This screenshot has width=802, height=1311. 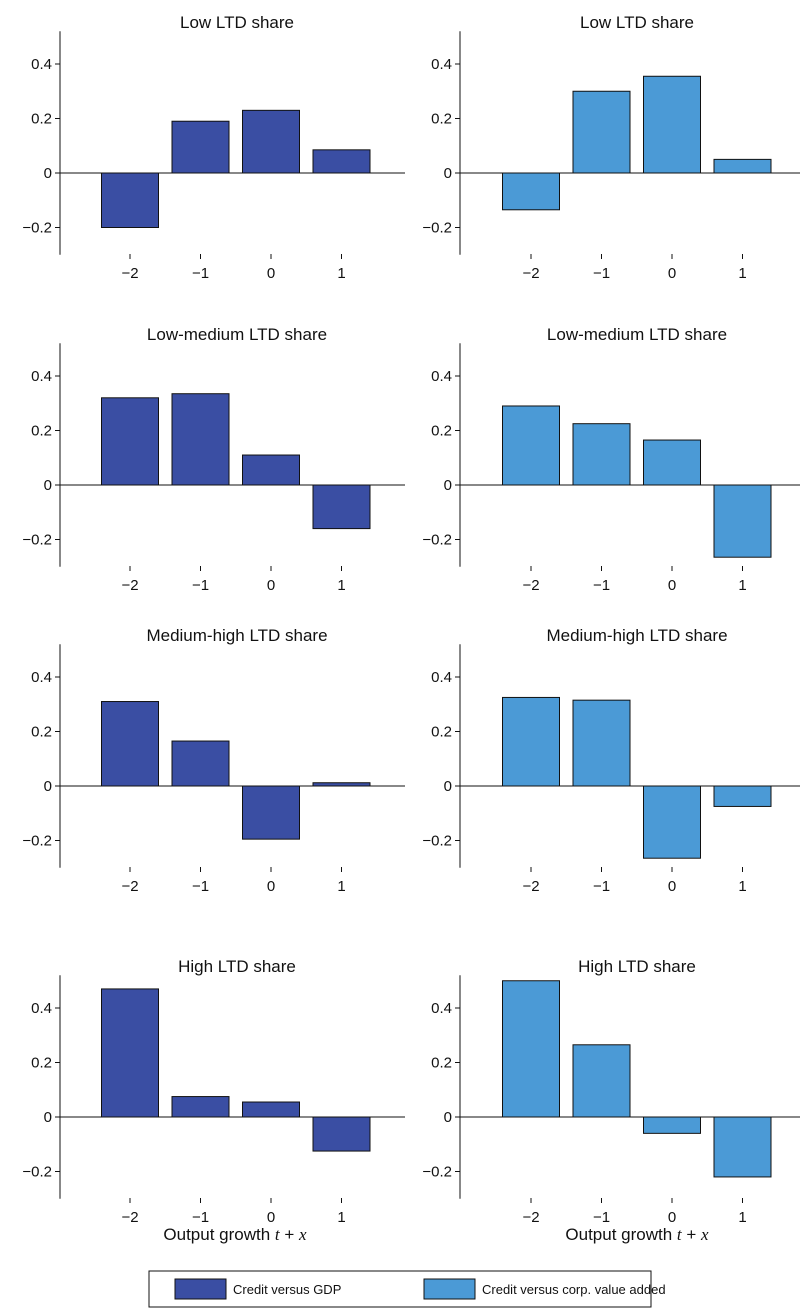 I want to click on legend-label-gdp: Credit versus GDP, so click(x=287, y=1289).